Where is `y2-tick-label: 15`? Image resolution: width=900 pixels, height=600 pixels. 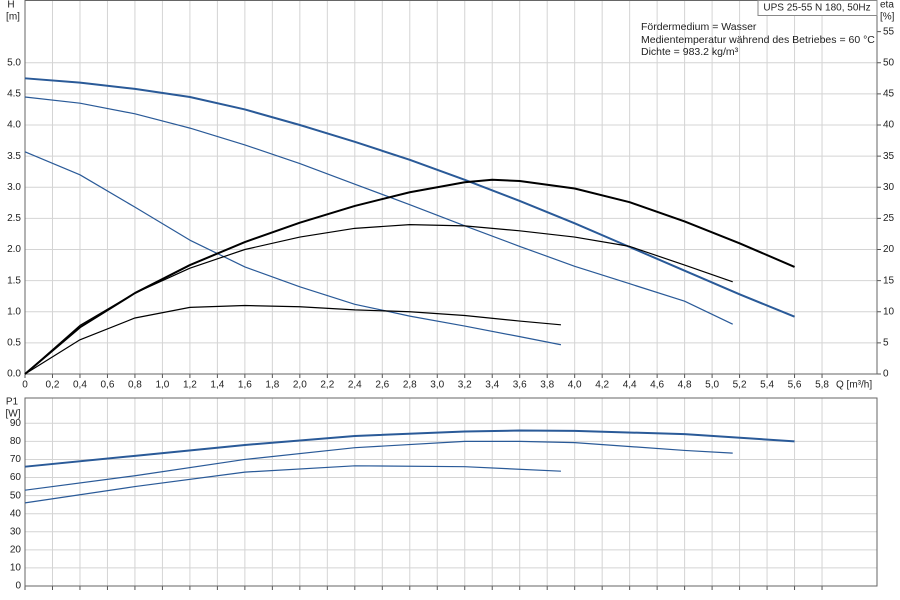 y2-tick-label: 15 is located at coordinates (889, 280).